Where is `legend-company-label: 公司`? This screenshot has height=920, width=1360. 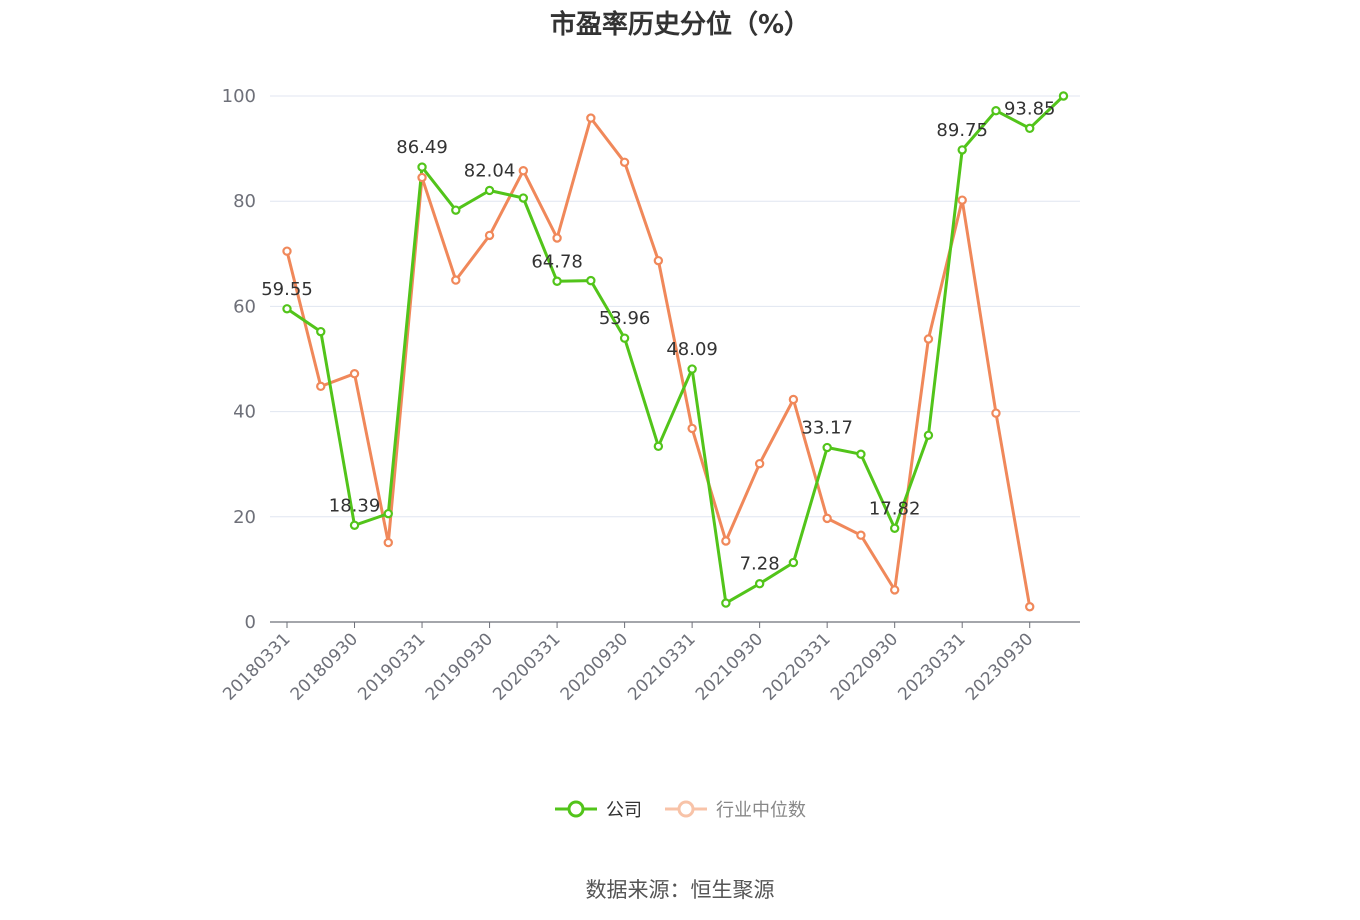 legend-company-label: 公司 is located at coordinates (624, 810).